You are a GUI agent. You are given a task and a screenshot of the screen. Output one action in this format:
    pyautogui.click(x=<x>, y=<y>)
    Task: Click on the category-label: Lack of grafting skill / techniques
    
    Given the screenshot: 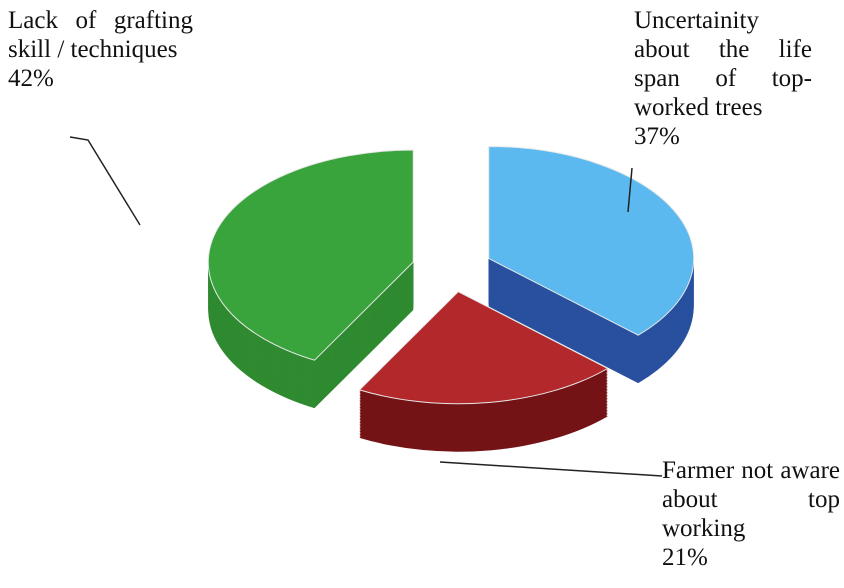 What is the action you would take?
    pyautogui.click(x=100, y=35)
    